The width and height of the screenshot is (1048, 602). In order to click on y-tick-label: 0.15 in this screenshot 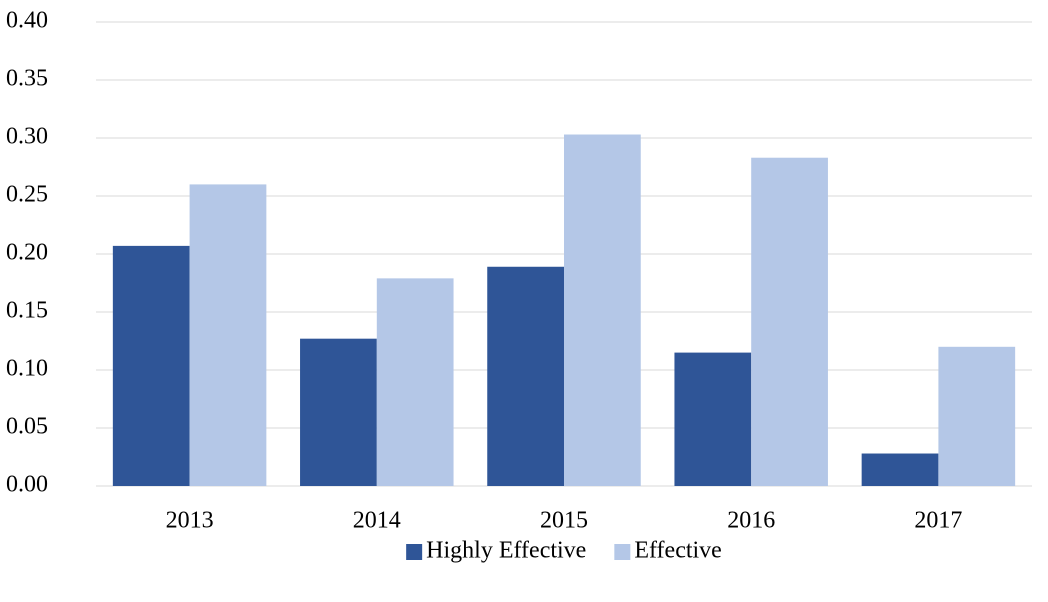, I will do `click(27, 311)`.